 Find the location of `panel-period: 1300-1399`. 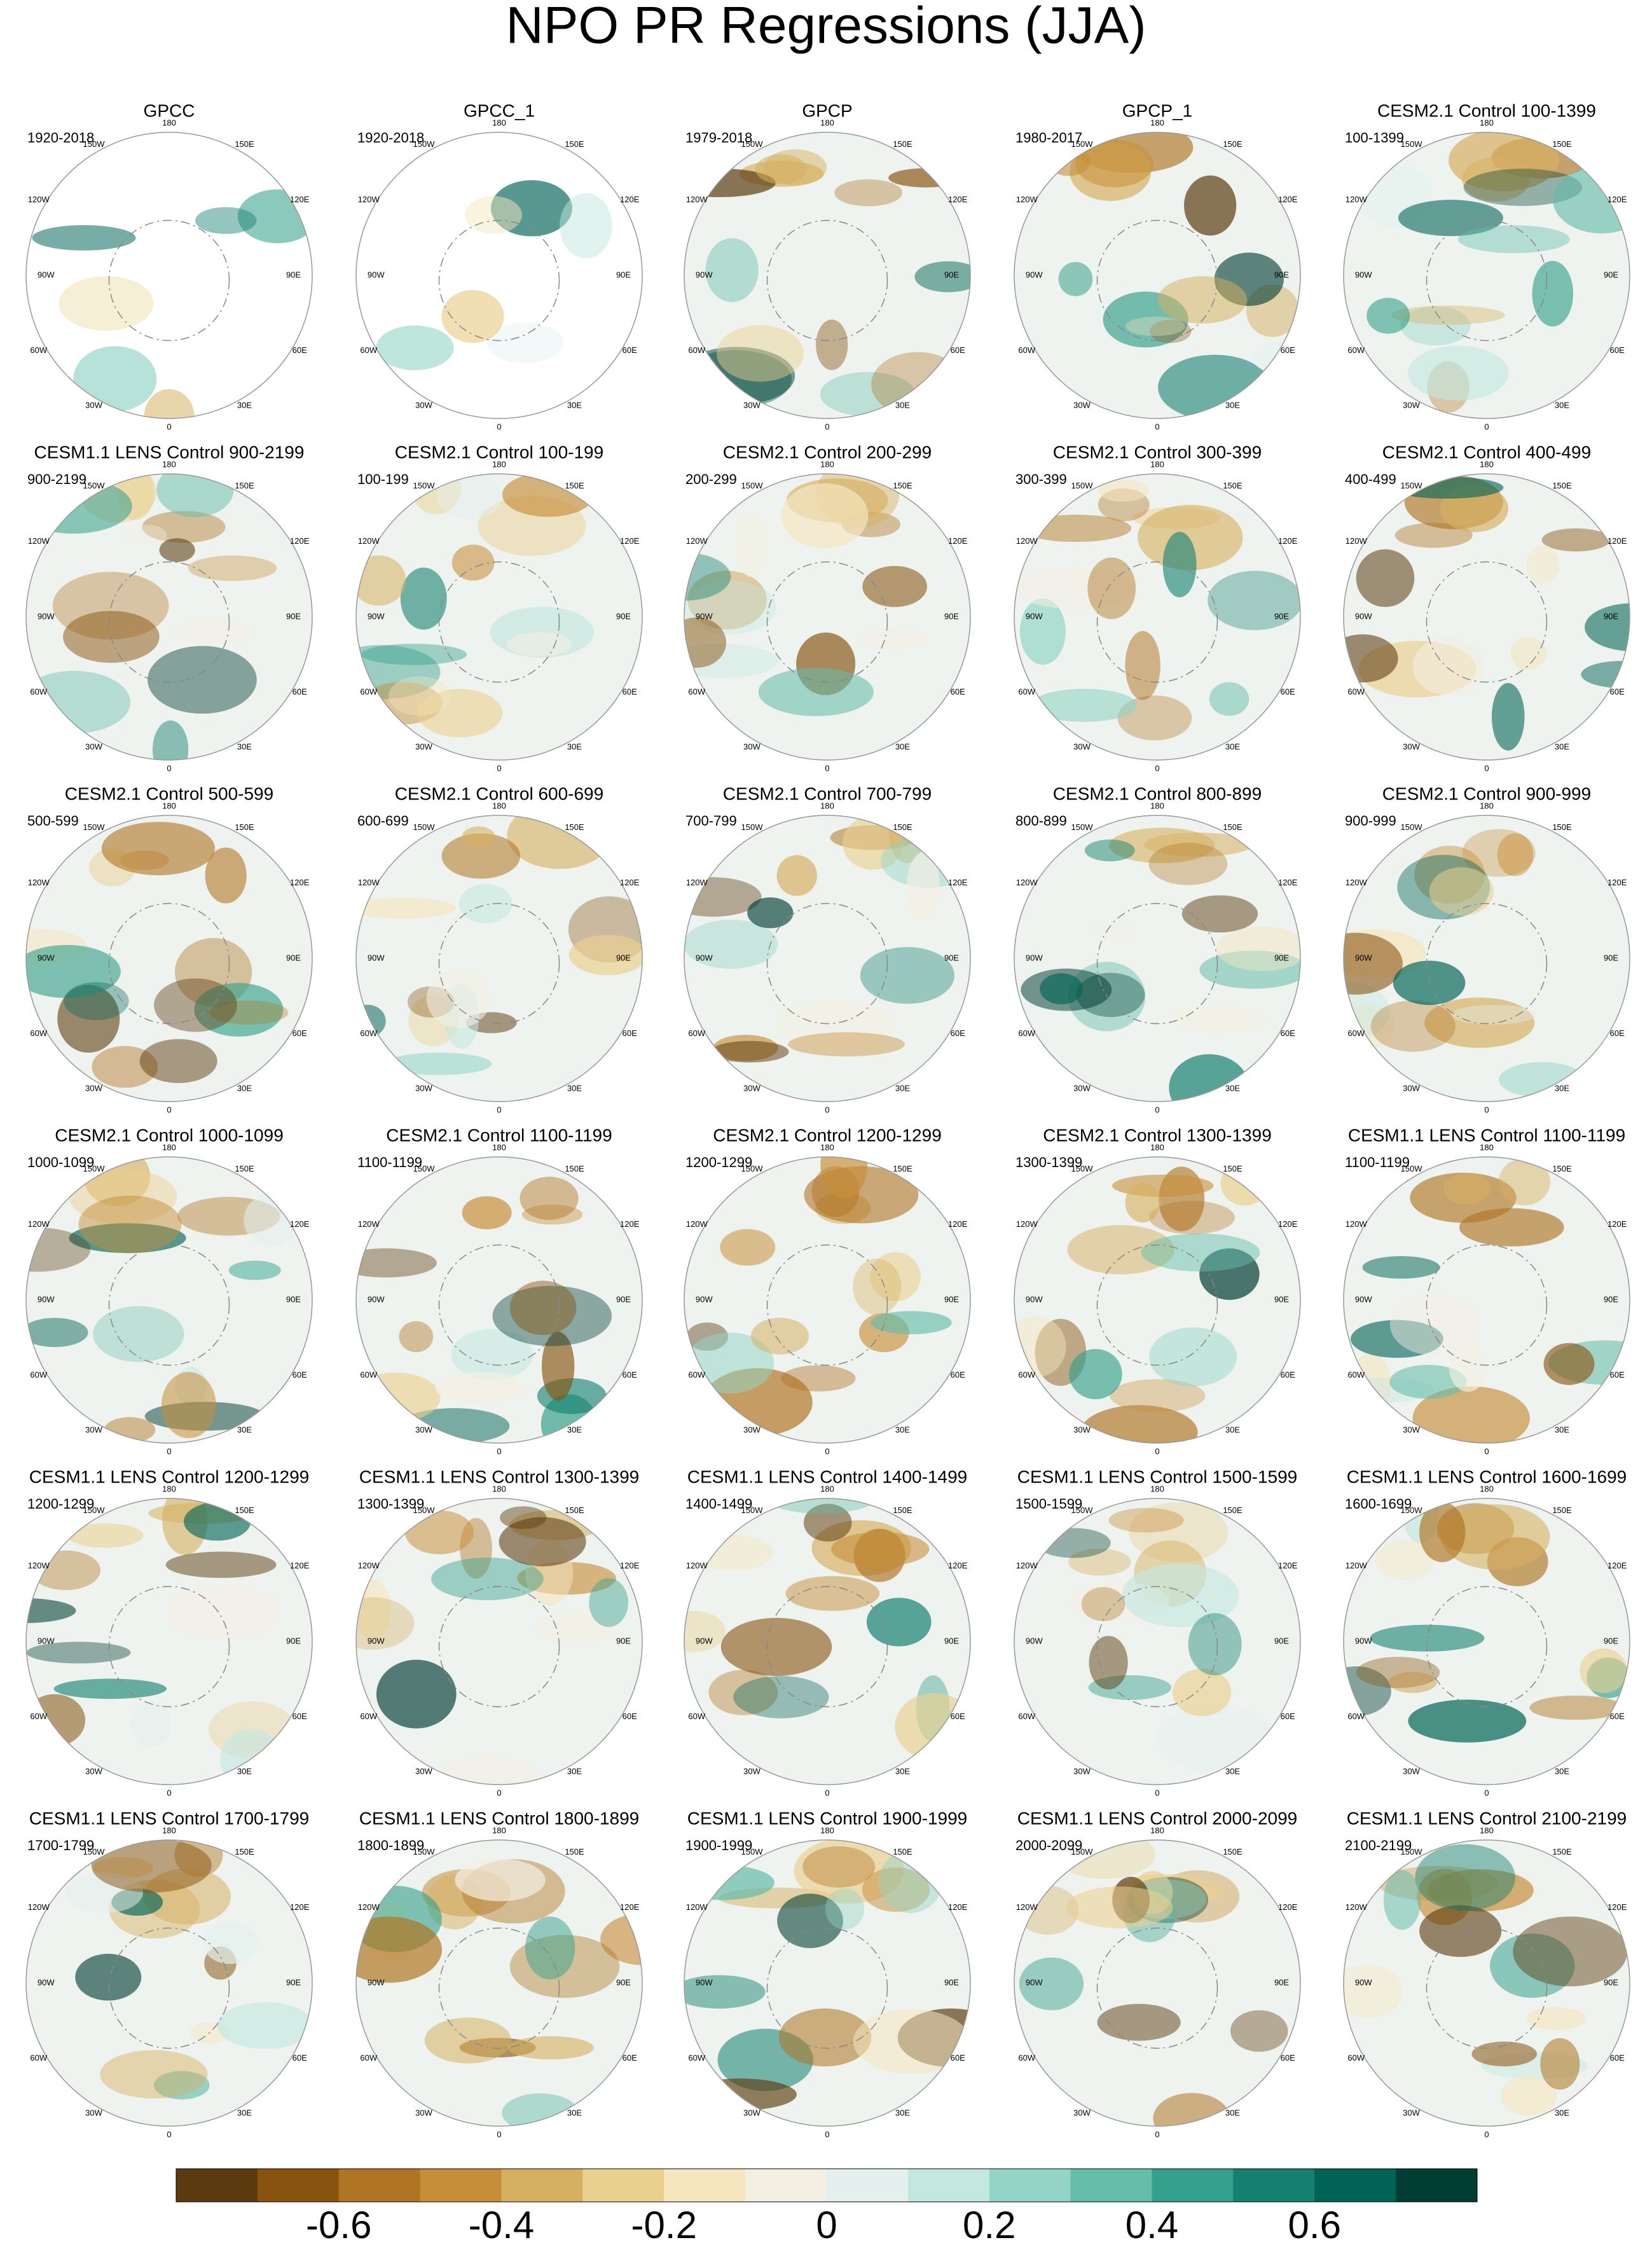

panel-period: 1300-1399 is located at coordinates (1048, 1162).